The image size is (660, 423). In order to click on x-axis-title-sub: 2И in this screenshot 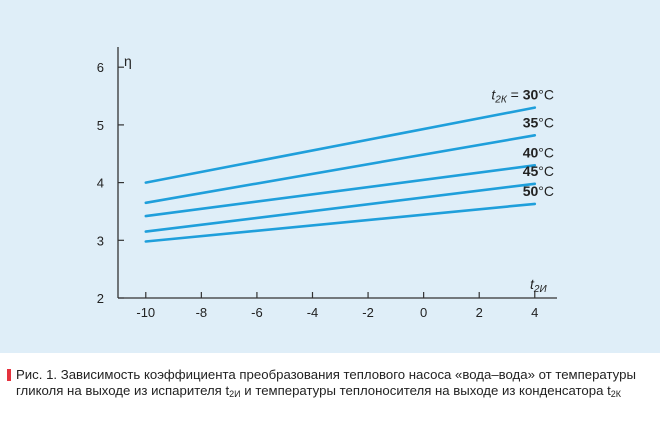, I will do `click(540, 289)`.